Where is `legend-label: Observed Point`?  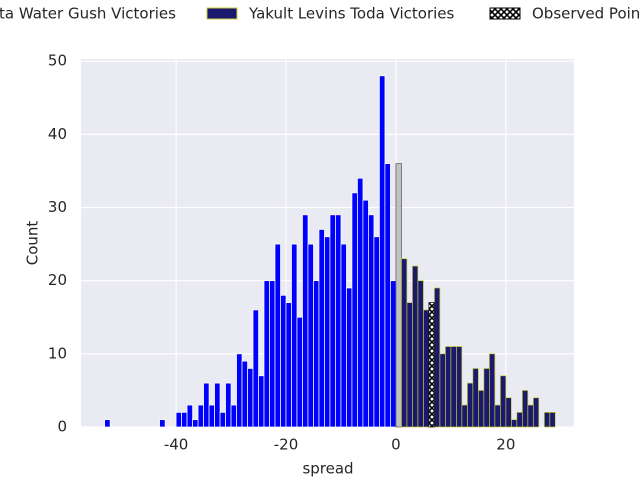
legend-label: Observed Point is located at coordinates (586, 14).